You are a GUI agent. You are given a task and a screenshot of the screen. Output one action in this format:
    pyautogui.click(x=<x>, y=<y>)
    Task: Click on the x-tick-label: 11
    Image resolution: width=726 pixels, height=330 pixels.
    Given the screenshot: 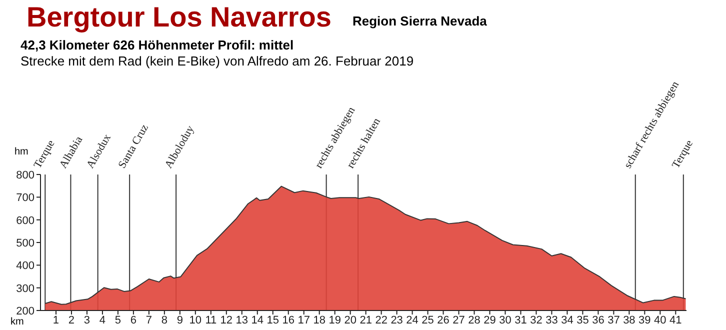 What is the action you would take?
    pyautogui.click(x=211, y=320)
    